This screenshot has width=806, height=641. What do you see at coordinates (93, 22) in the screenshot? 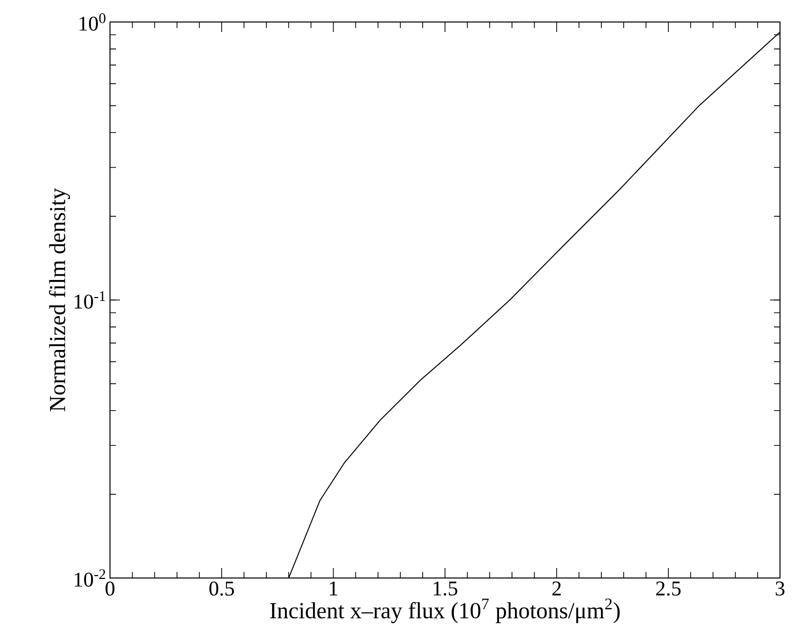
I see `y-tick-label: 10$^{0}$` at bounding box center [93, 22].